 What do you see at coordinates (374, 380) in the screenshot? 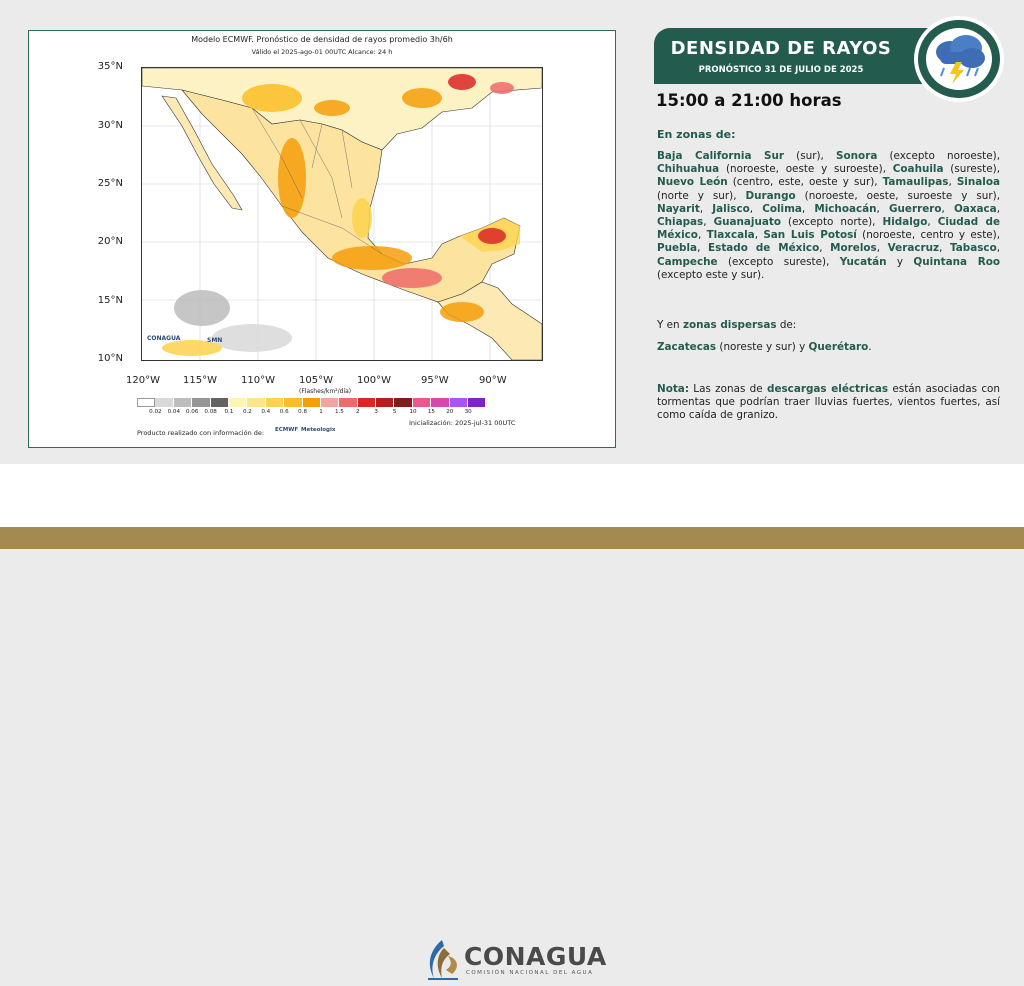
I see `lon-label: 100°W` at bounding box center [374, 380].